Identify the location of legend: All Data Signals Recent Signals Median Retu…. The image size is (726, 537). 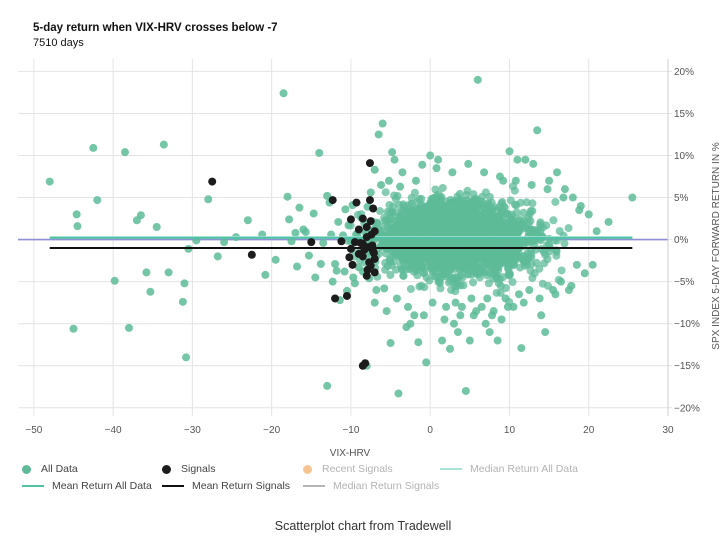
(372, 480).